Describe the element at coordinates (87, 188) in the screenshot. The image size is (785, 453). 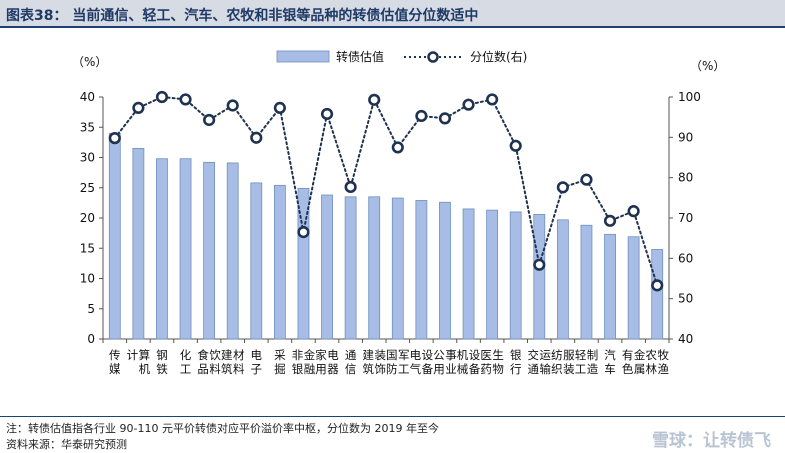
I see `left-tick-label: 25` at that location.